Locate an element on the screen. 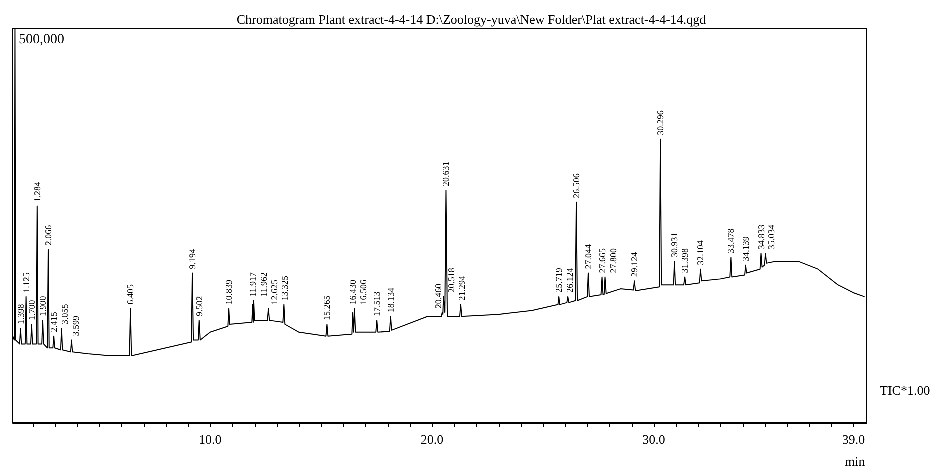 The height and width of the screenshot is (470, 943). annotation: 1.900 is located at coordinates (43, 306).